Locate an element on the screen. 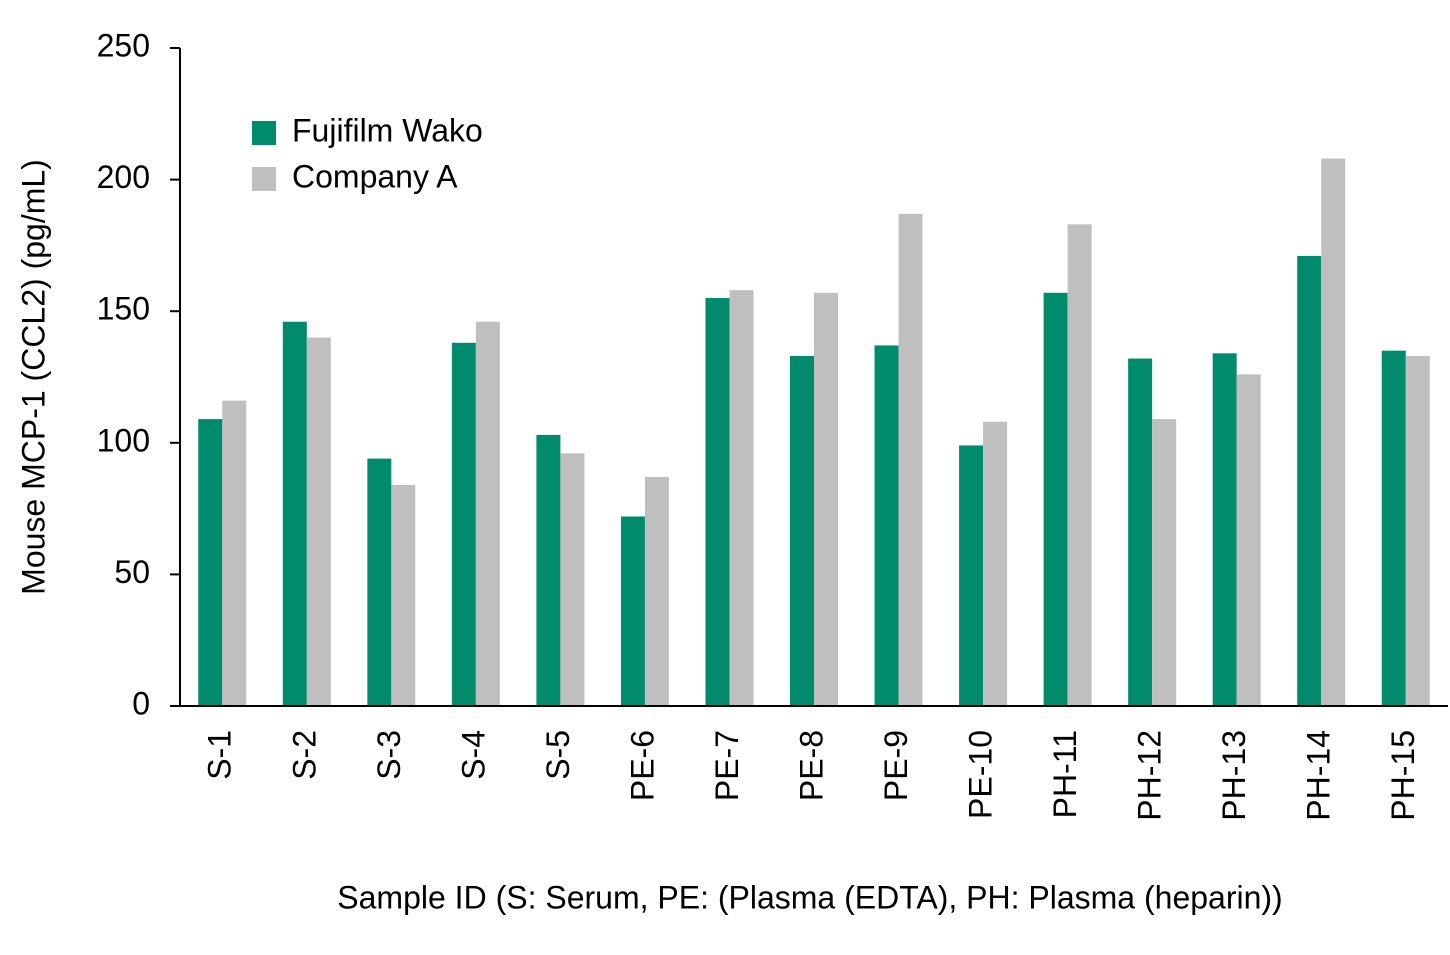 Image resolution: width=1450 pixels, height=955 pixels. y-tick-label: 100 is located at coordinates (123, 440).